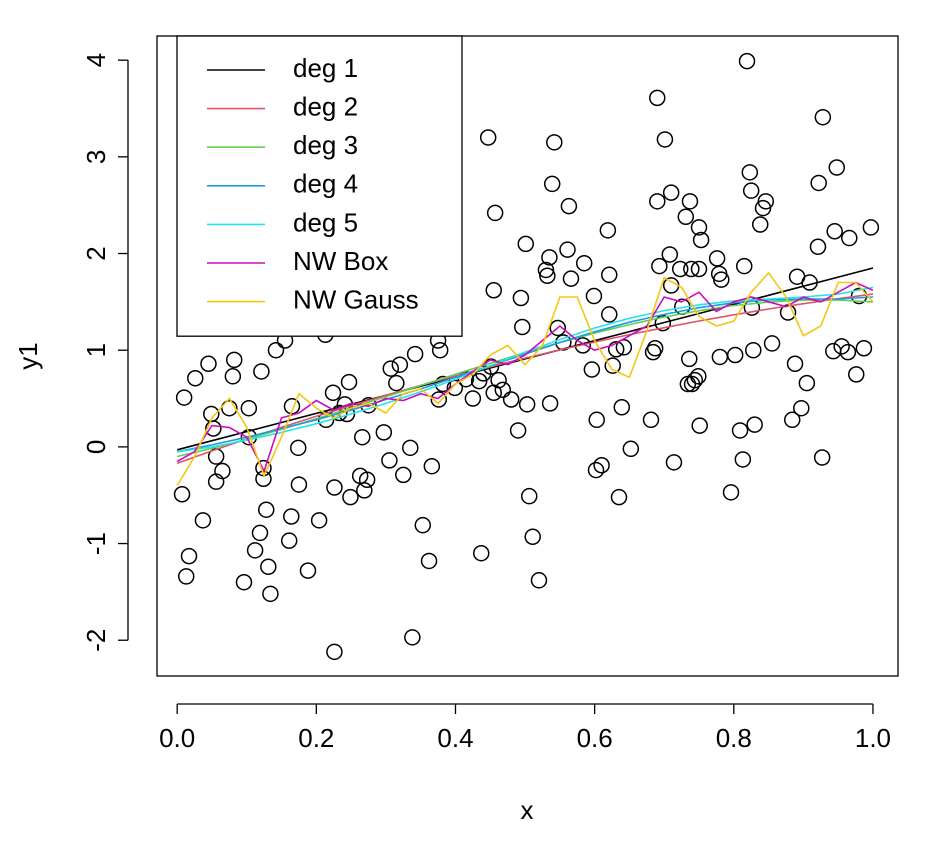  What do you see at coordinates (325, 222) in the screenshot?
I see `legend-label: deg 5` at bounding box center [325, 222].